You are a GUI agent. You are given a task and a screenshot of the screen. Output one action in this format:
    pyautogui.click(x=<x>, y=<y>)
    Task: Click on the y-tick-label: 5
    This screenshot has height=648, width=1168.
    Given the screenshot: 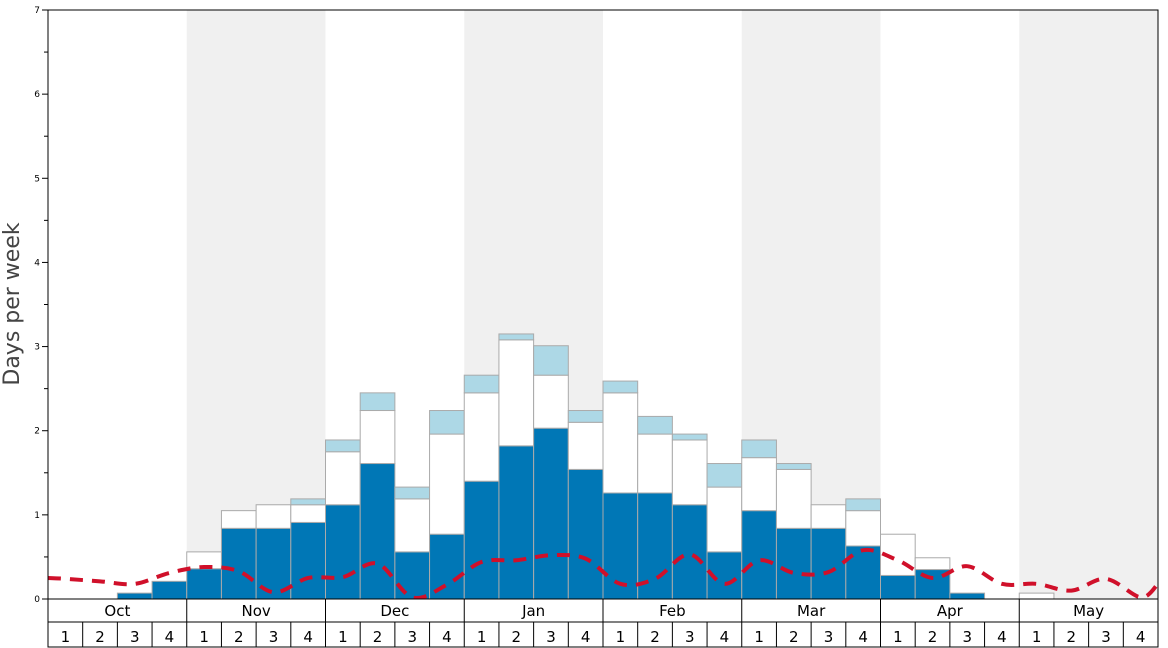 What is the action you would take?
    pyautogui.click(x=37, y=179)
    